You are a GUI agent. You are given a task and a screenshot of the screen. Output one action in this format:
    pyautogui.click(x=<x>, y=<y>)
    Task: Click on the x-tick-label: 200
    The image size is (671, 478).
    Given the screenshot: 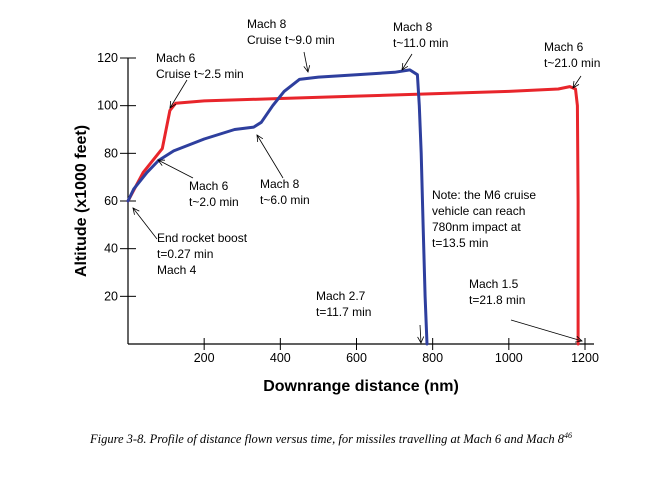 What is the action you would take?
    pyautogui.click(x=204, y=358)
    